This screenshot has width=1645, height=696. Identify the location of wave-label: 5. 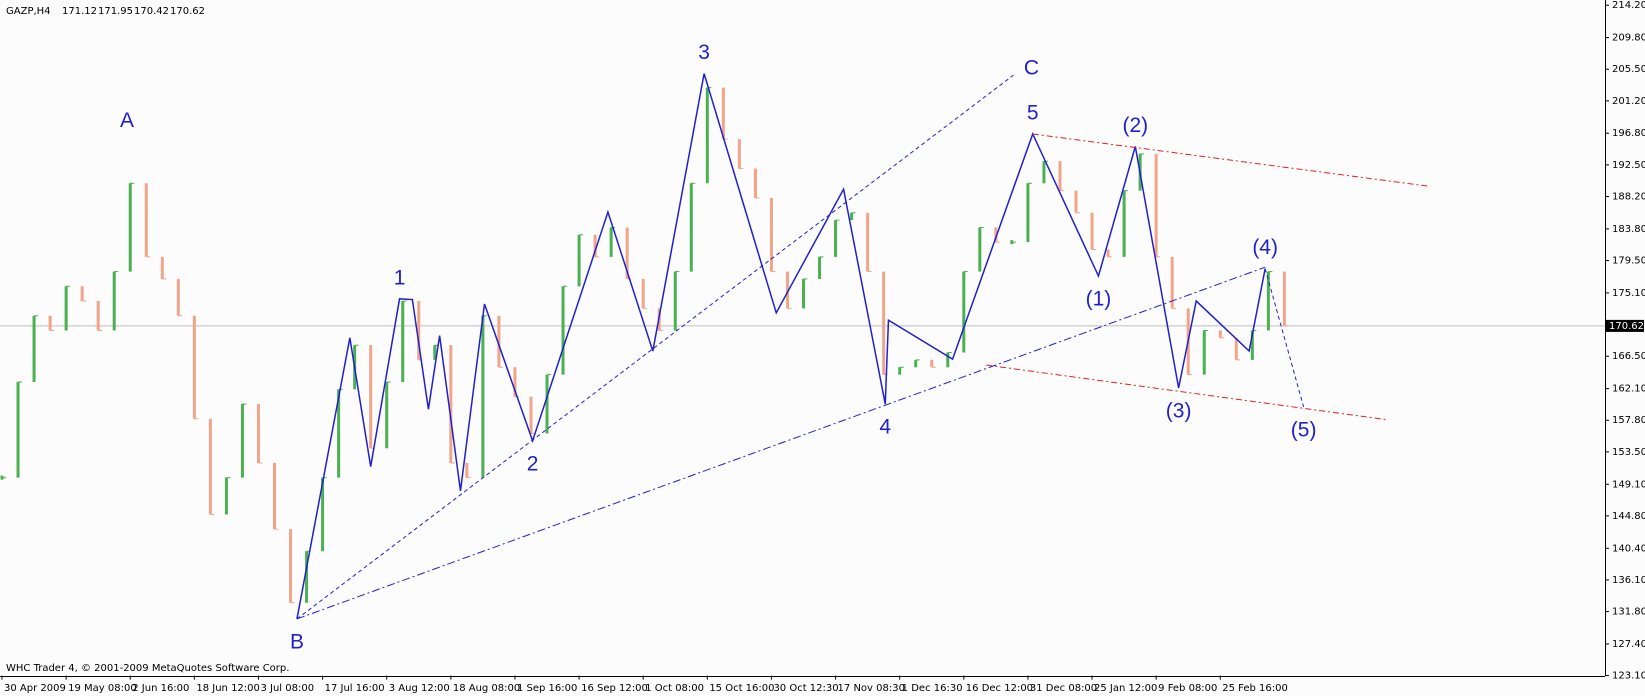
(1033, 113).